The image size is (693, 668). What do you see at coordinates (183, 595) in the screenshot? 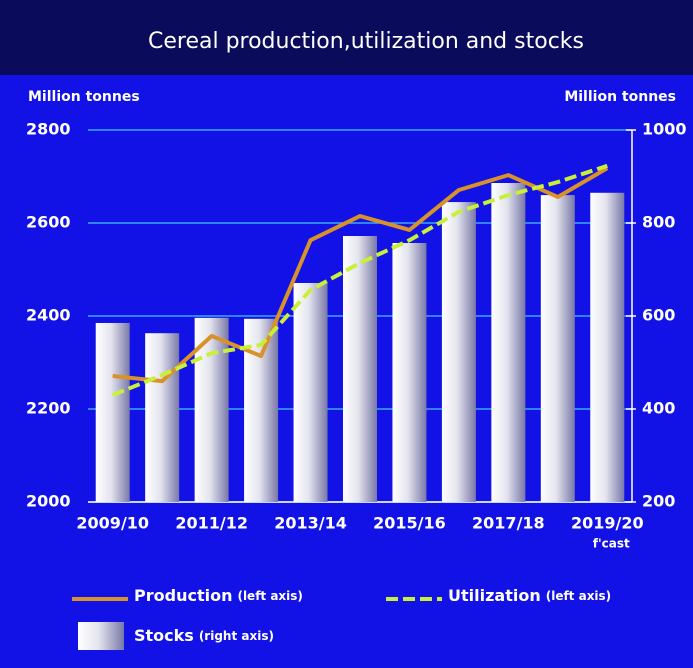
I see `legend-name: Production` at bounding box center [183, 595].